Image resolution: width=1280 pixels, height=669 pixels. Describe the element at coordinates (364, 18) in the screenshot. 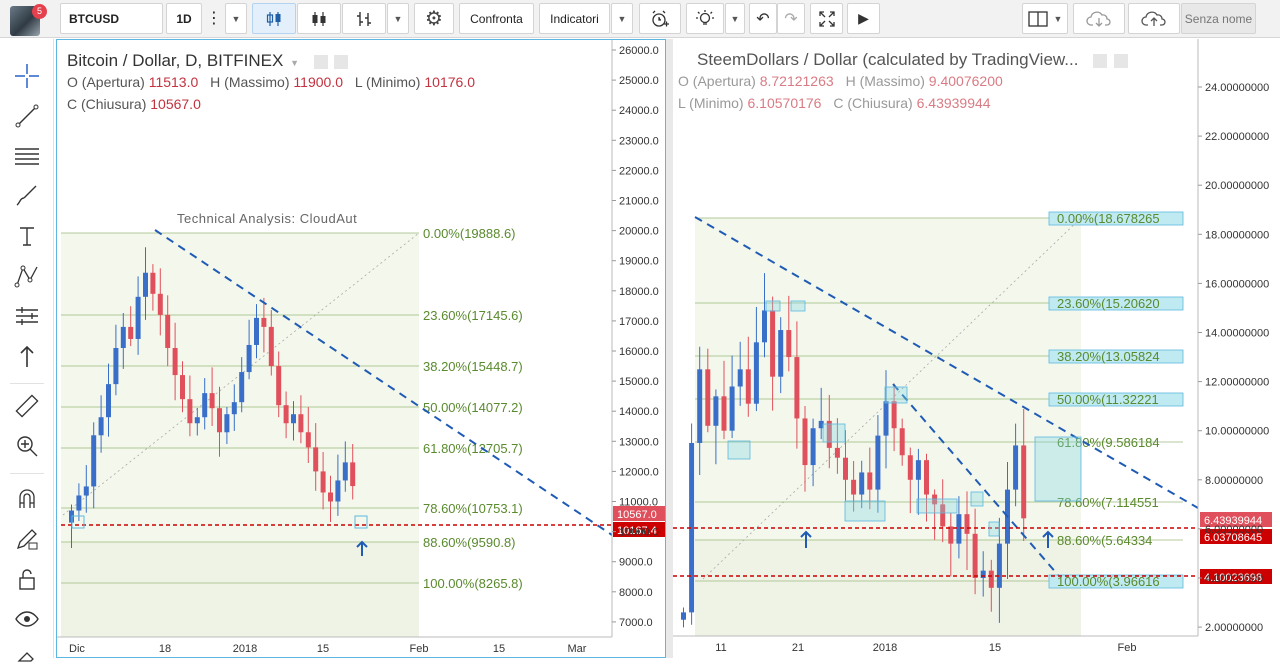

I see `ohlc-bars-button` at that location.